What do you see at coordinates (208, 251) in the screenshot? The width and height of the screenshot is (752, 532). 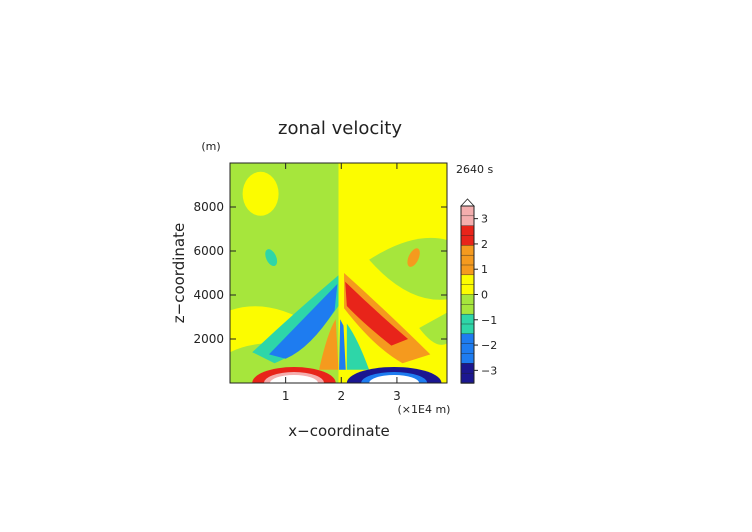 I see `y-tick-label: 6000` at bounding box center [208, 251].